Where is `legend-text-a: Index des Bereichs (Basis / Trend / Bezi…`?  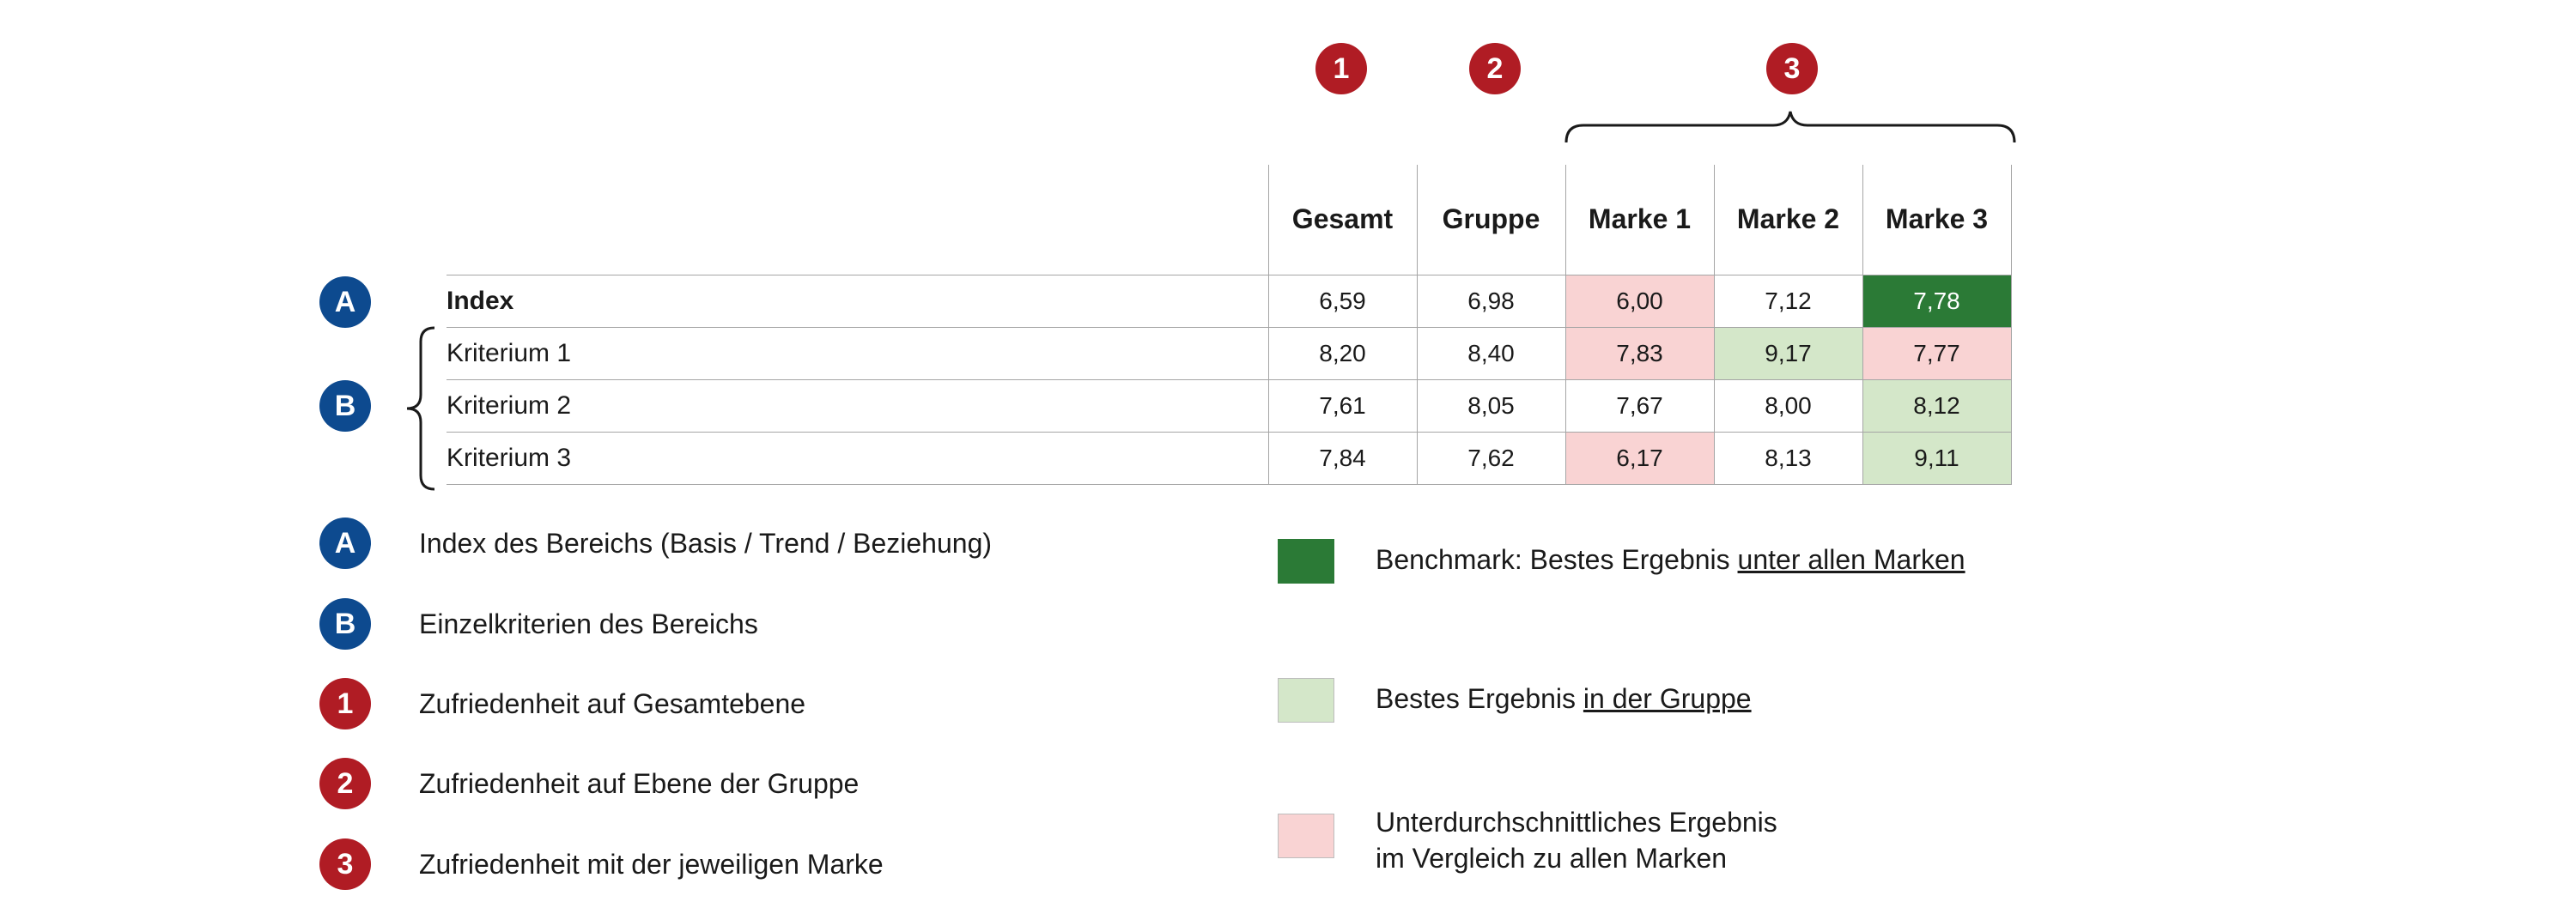
legend-text-a: Index des Bereichs (Basis / Trend / Bezi… is located at coordinates (706, 543).